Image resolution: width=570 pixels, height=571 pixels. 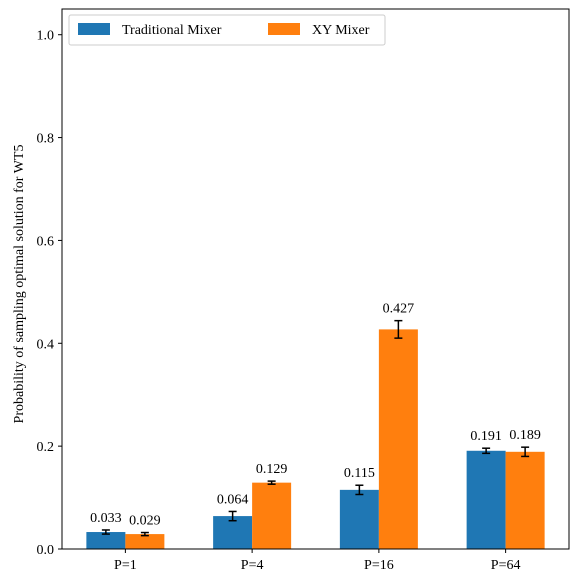 I want to click on y-tick-label: 1.0, so click(x=46, y=36).